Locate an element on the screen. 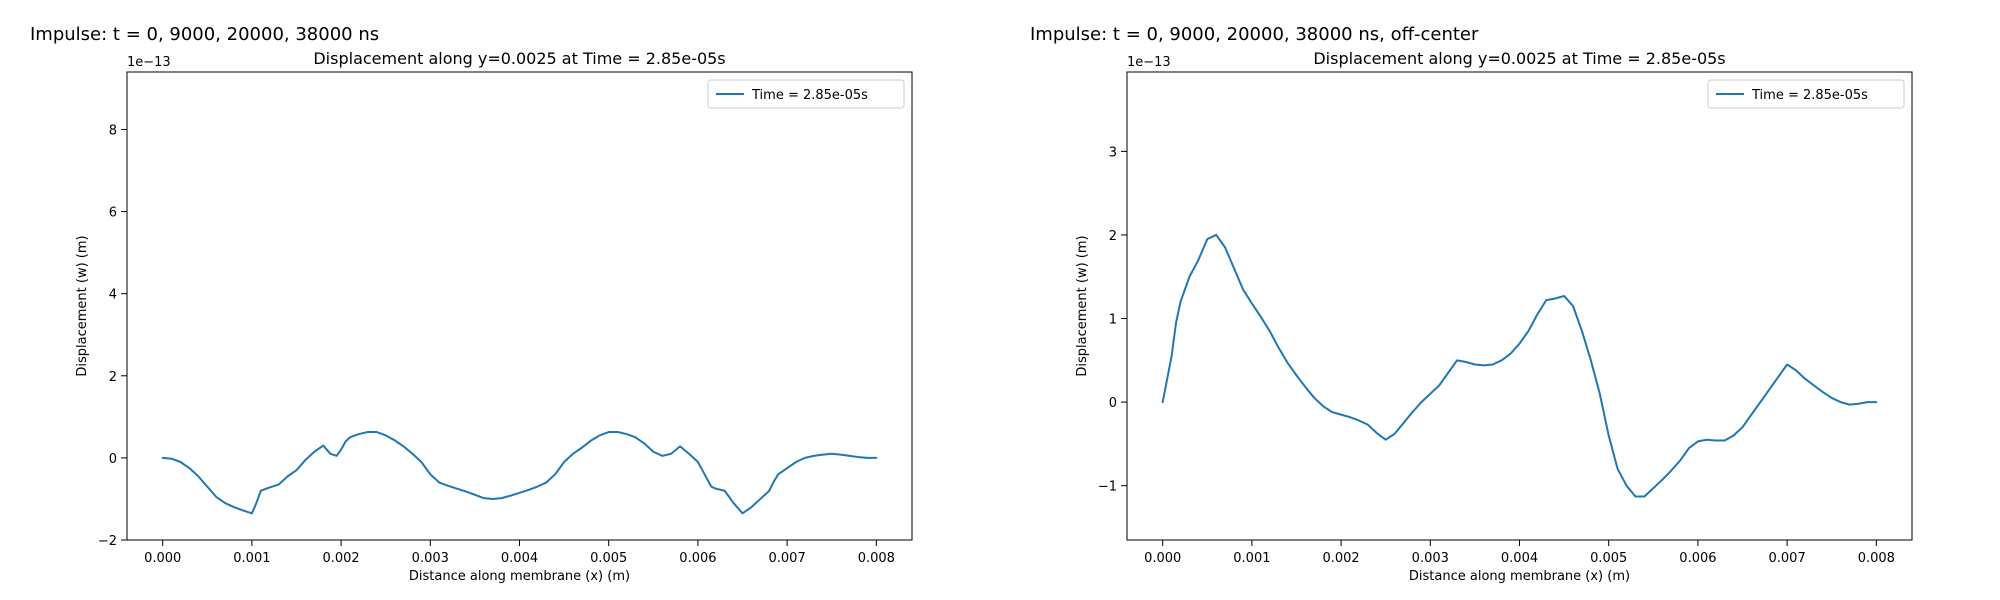  y-tick-label: −2 is located at coordinates (107, 541).